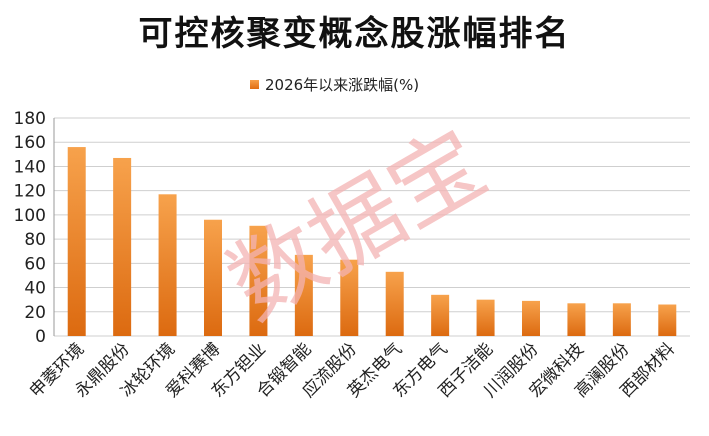 The image size is (709, 436). I want to click on legend-swatch, so click(254, 84).